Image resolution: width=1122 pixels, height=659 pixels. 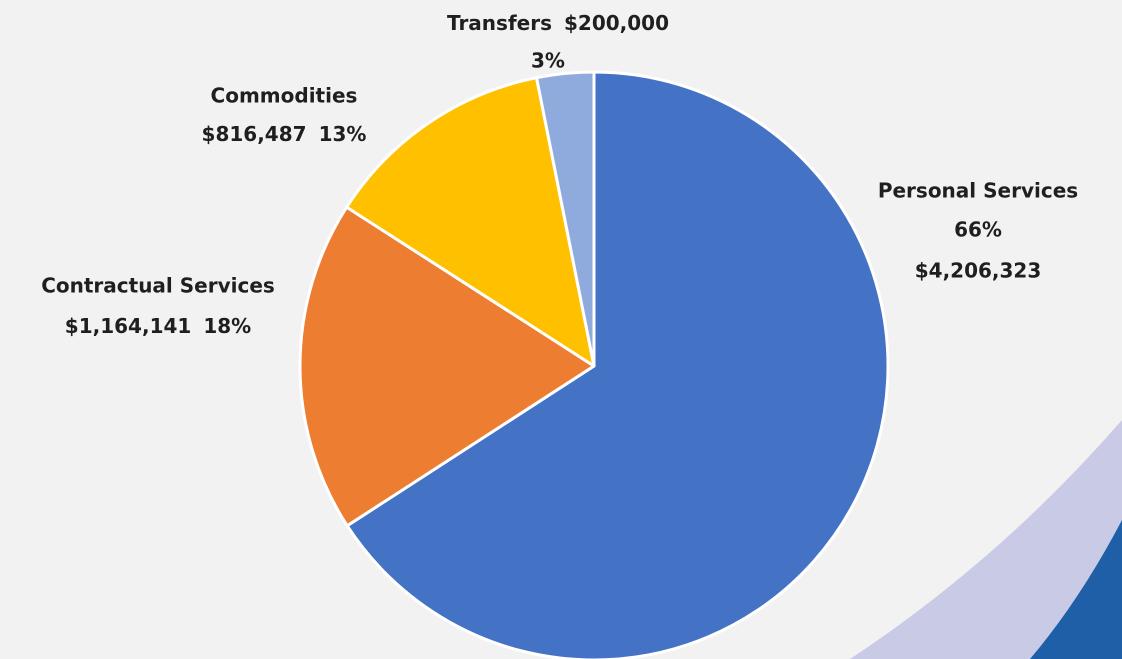 What do you see at coordinates (499, 23) in the screenshot?
I see `slice-label: Transfers` at bounding box center [499, 23].